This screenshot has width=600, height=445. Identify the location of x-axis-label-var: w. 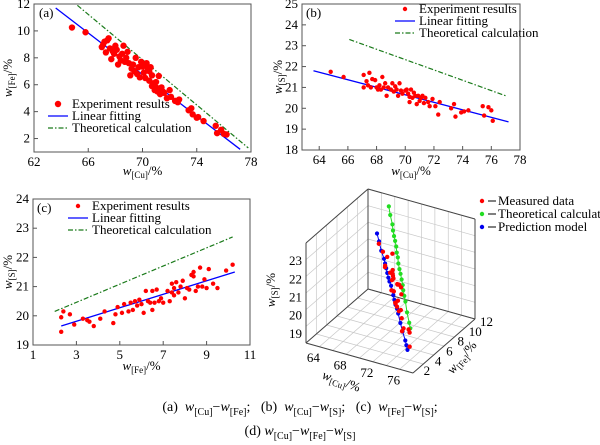
(395, 170).